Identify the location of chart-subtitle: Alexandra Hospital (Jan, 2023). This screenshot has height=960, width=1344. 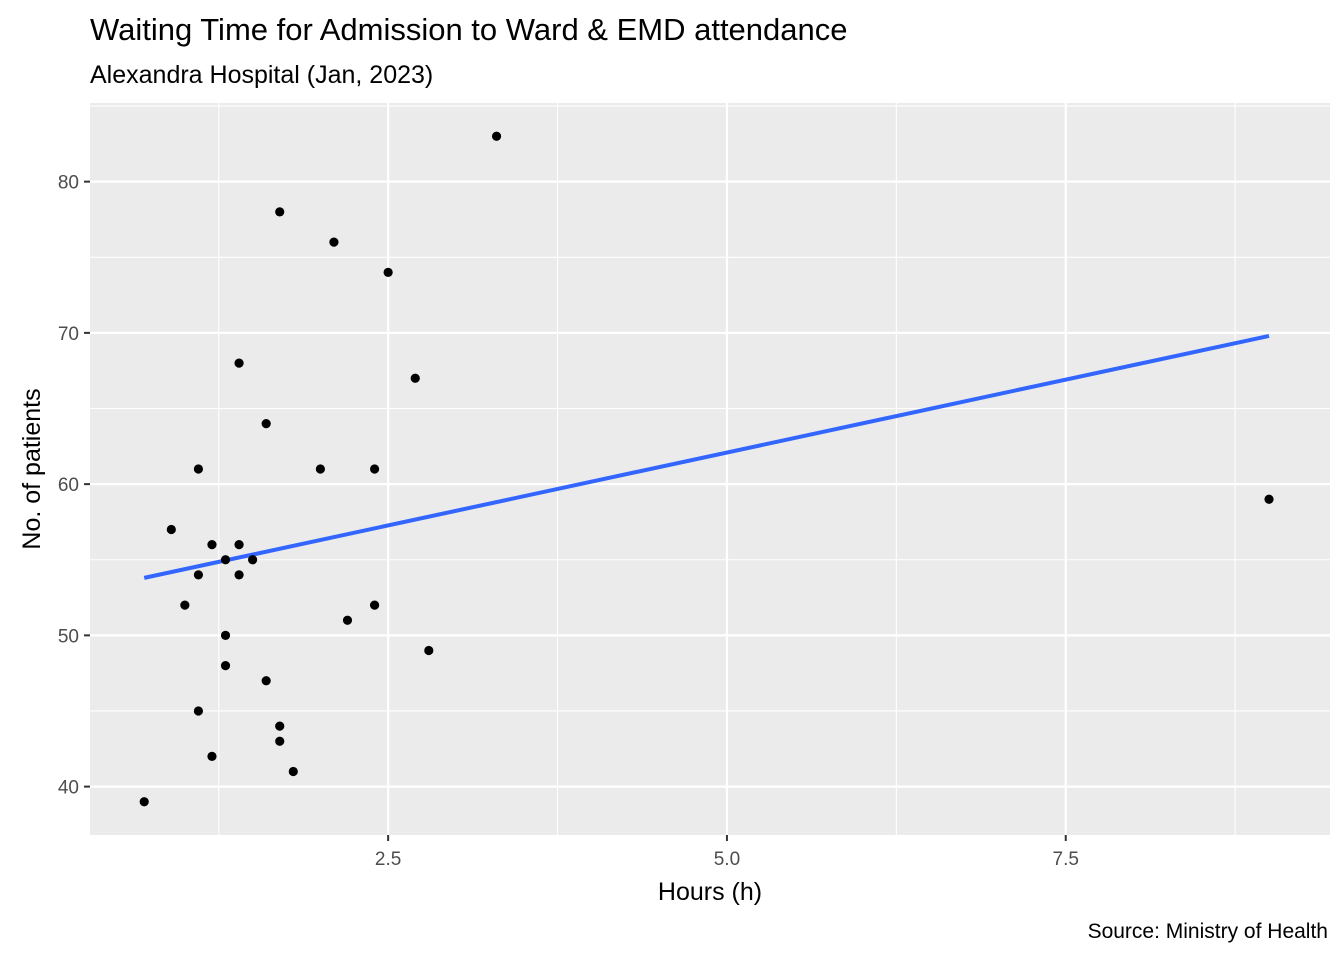
(262, 75).